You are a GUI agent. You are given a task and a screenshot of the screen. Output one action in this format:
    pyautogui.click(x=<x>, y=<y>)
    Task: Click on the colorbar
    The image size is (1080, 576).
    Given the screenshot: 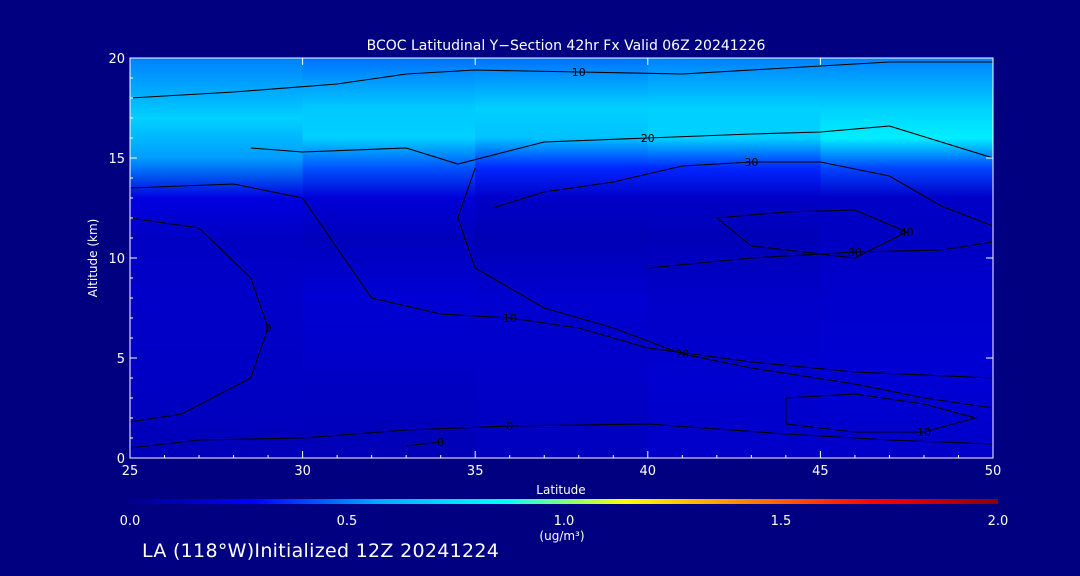 What is the action you would take?
    pyautogui.click(x=564, y=501)
    